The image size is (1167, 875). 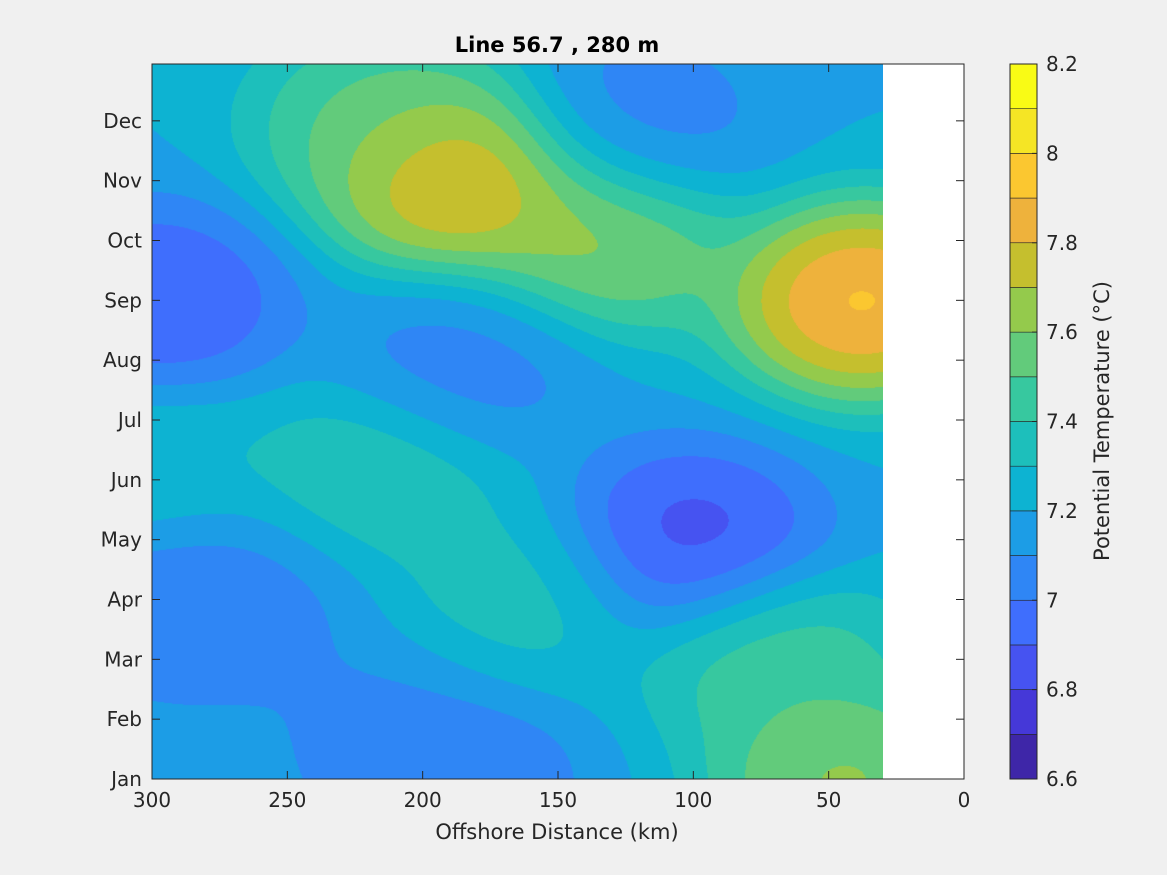 What do you see at coordinates (1062, 779) in the screenshot?
I see `colorbar-tick-label: 6.6` at bounding box center [1062, 779].